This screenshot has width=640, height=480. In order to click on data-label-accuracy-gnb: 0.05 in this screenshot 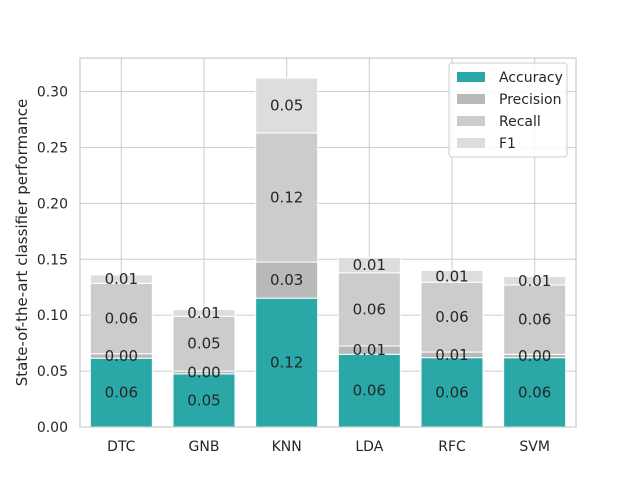, I will do `click(203, 400)`.